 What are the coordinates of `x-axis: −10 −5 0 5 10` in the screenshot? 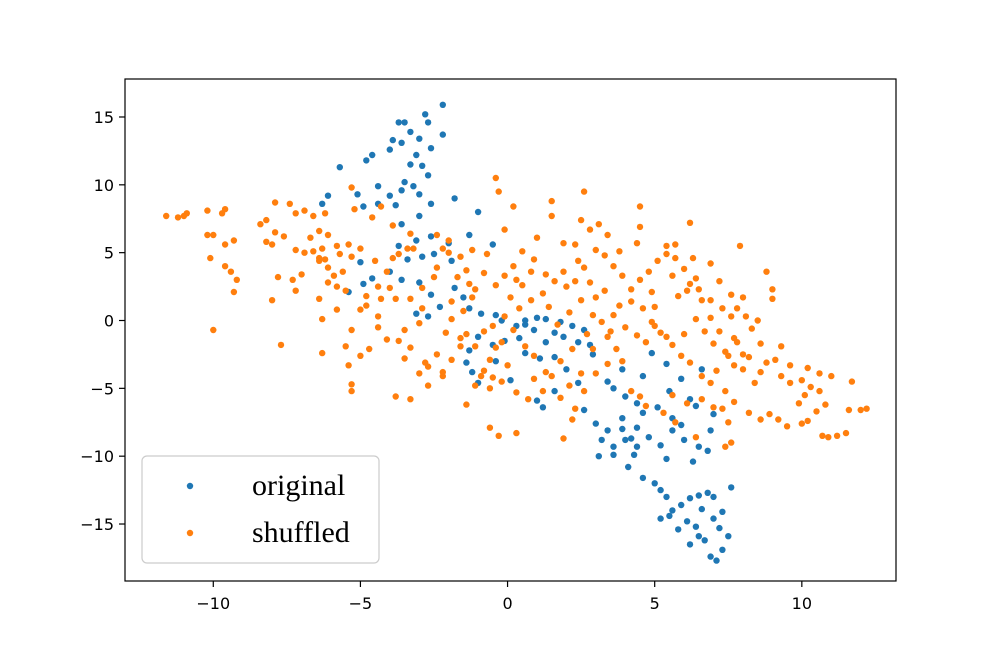 It's located at (504, 597).